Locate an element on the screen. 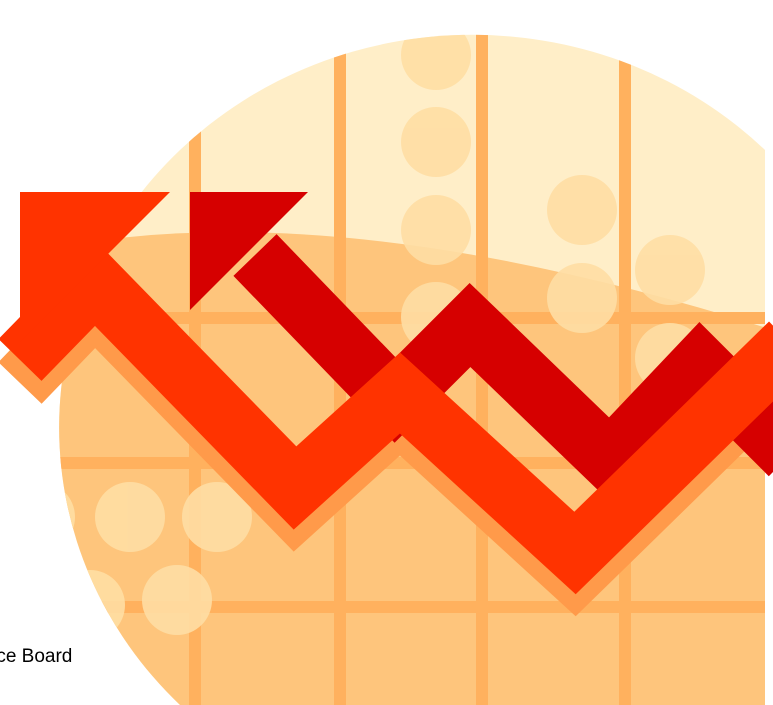 Image resolution: width=773 pixels, height=705 pixels. back-arrow-head is located at coordinates (249, 251).